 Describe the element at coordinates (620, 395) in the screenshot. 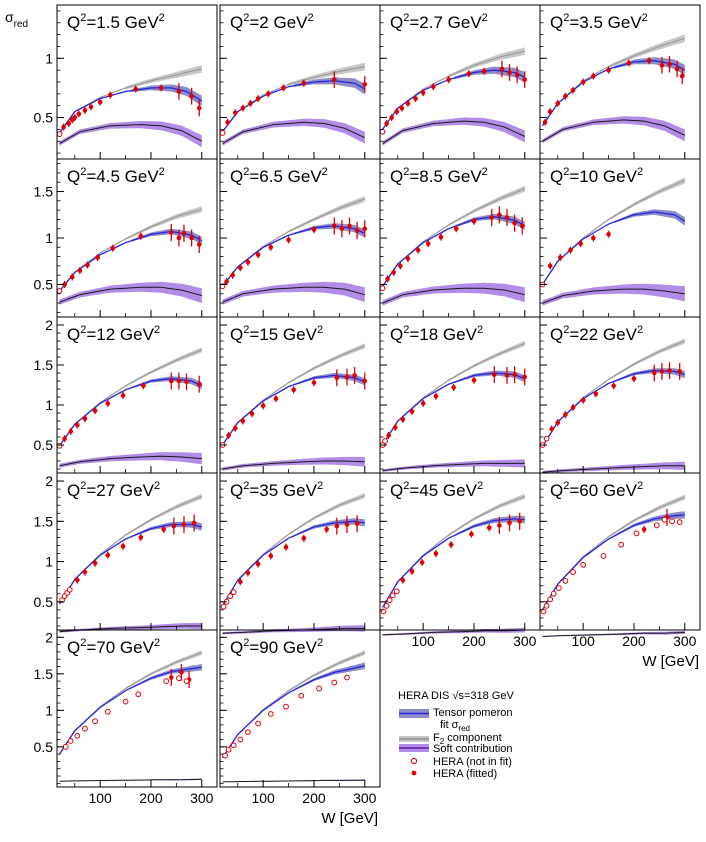

I see `panel-q2-22: Q2=22 GeV2` at that location.